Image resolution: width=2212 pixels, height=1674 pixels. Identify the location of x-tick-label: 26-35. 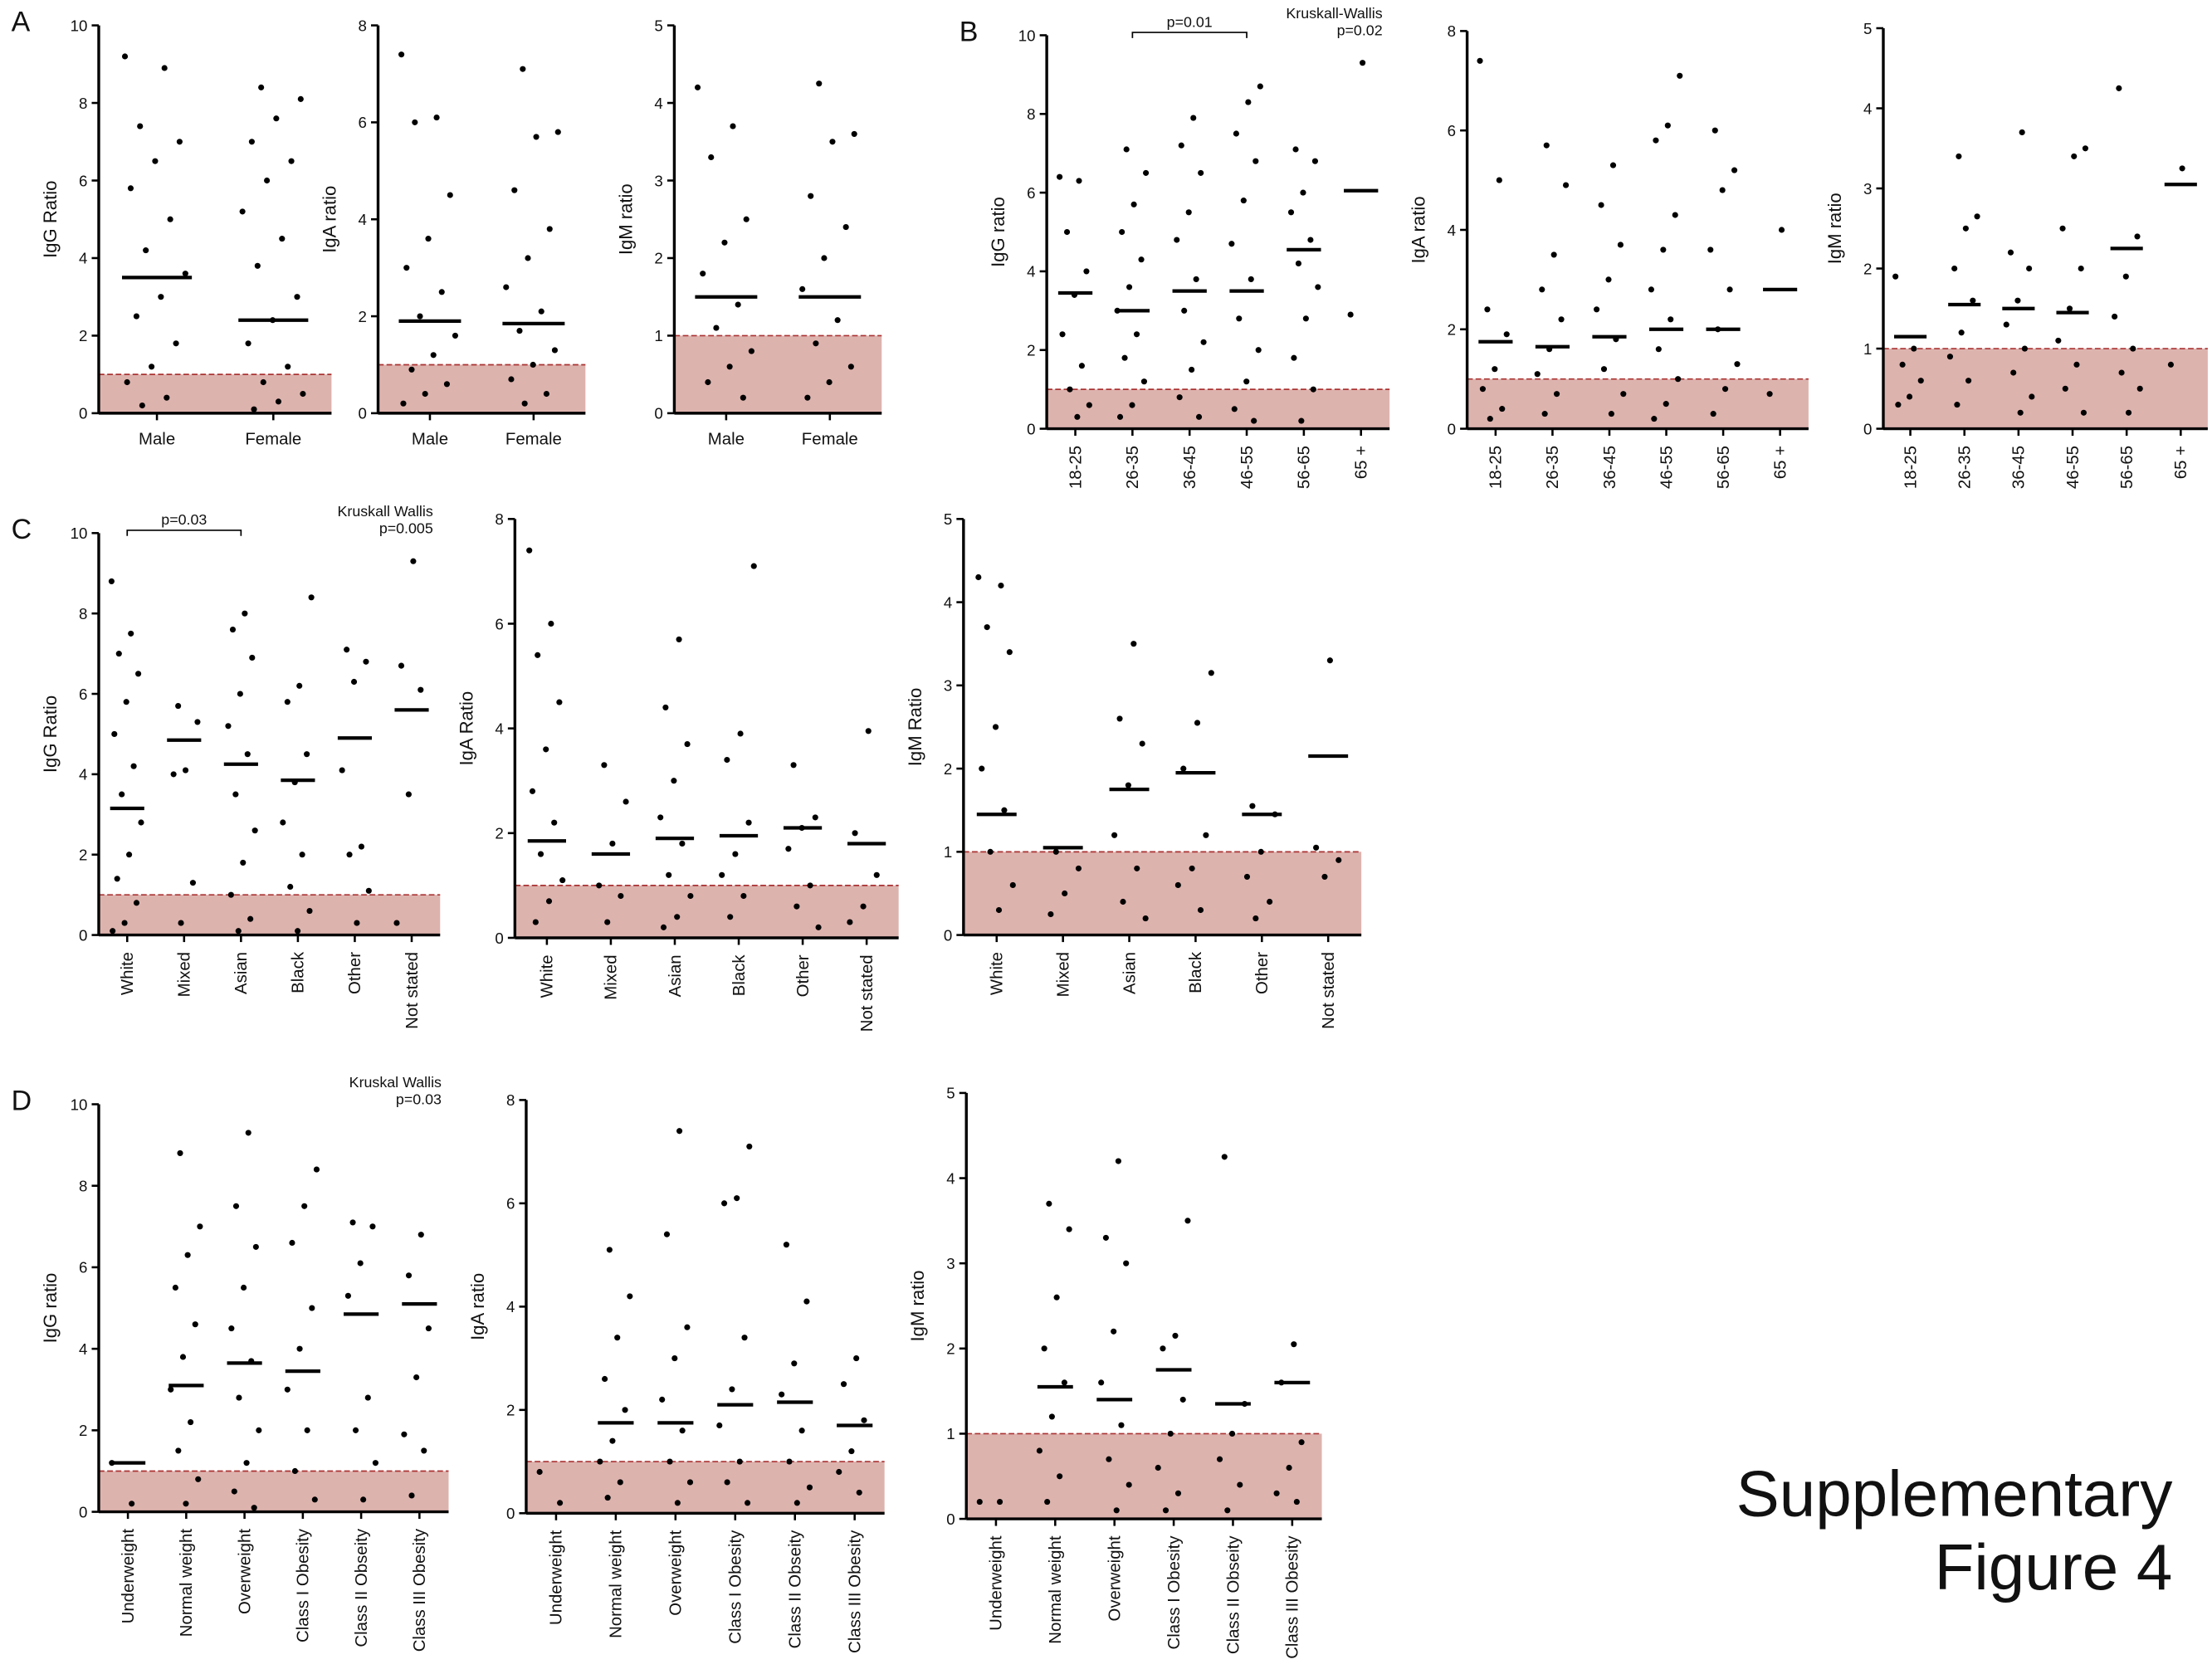
(1966, 468).